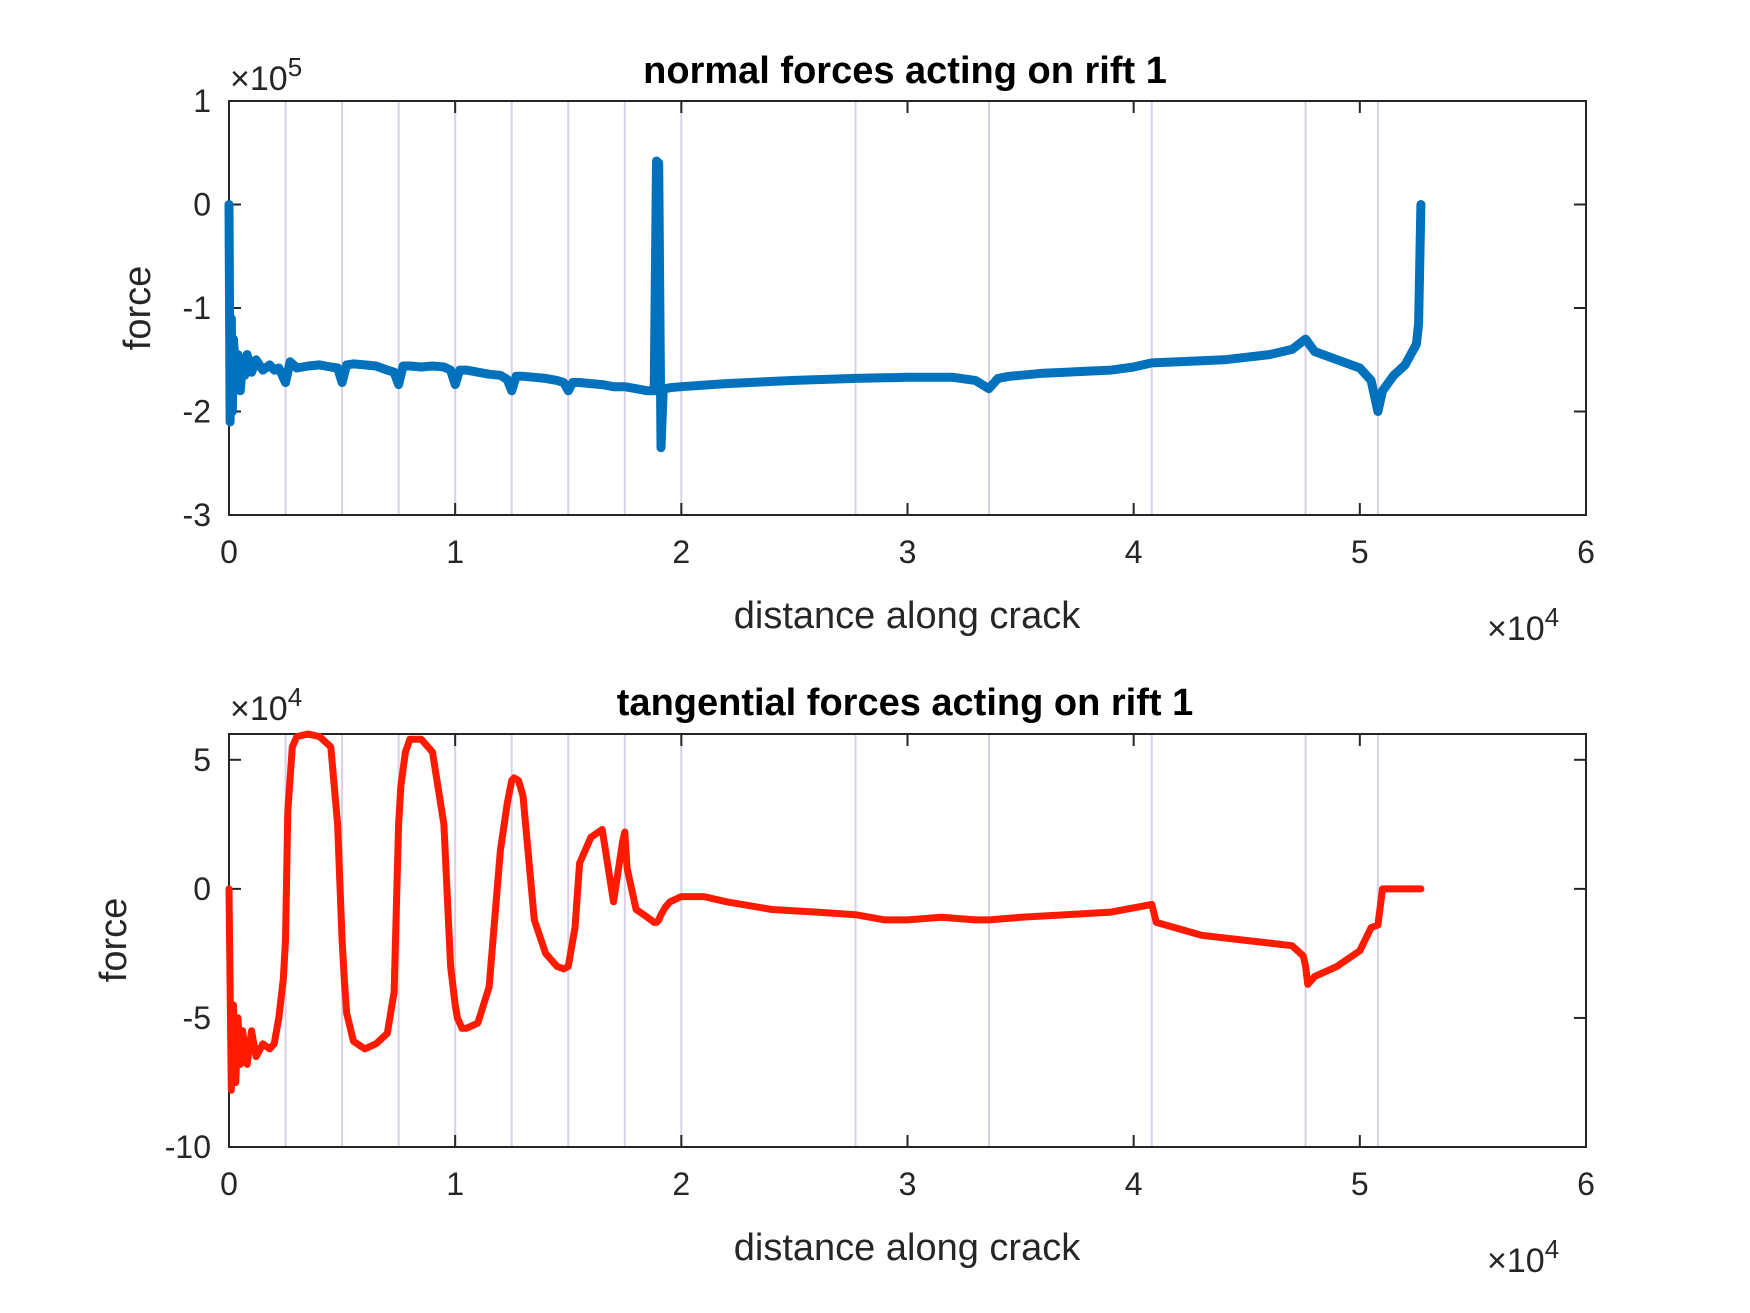  Describe the element at coordinates (188, 1147) in the screenshot. I see `y-tick-label-0: -10` at that location.